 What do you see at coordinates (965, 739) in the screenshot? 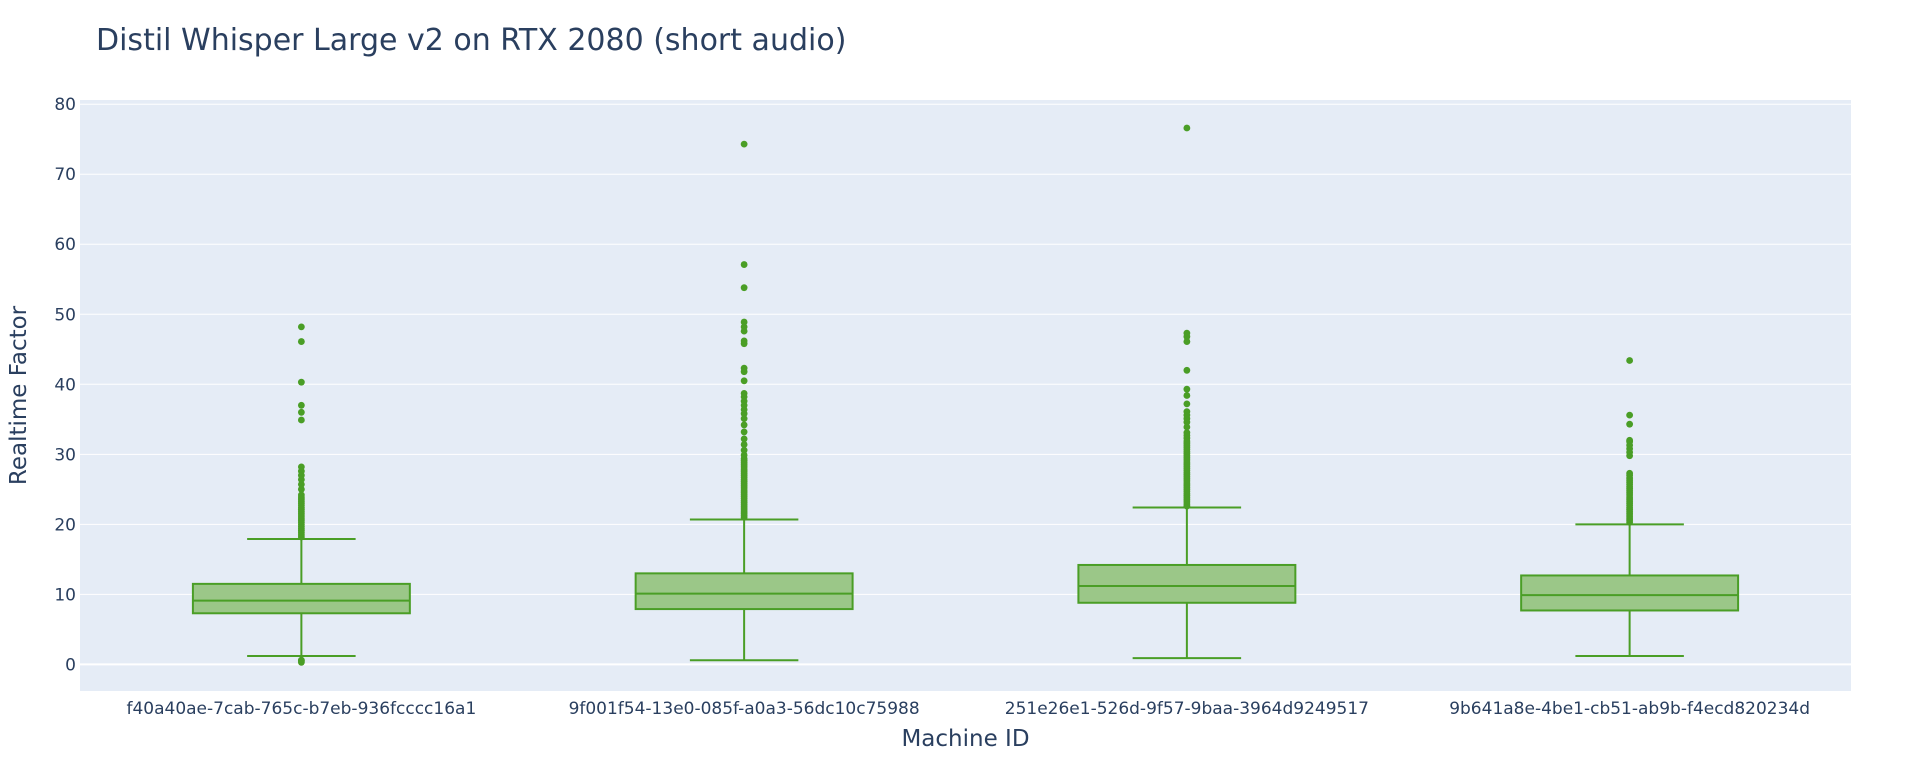
I see `x-axis-title: Machine ID` at bounding box center [965, 739].